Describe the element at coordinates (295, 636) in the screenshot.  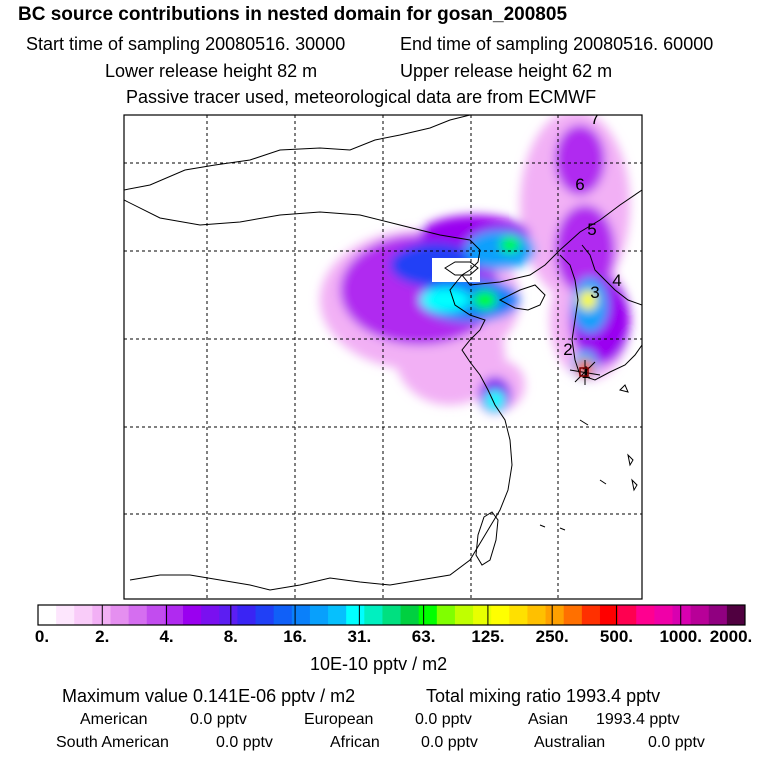
I see `colorbar-tick-label: 16.` at that location.